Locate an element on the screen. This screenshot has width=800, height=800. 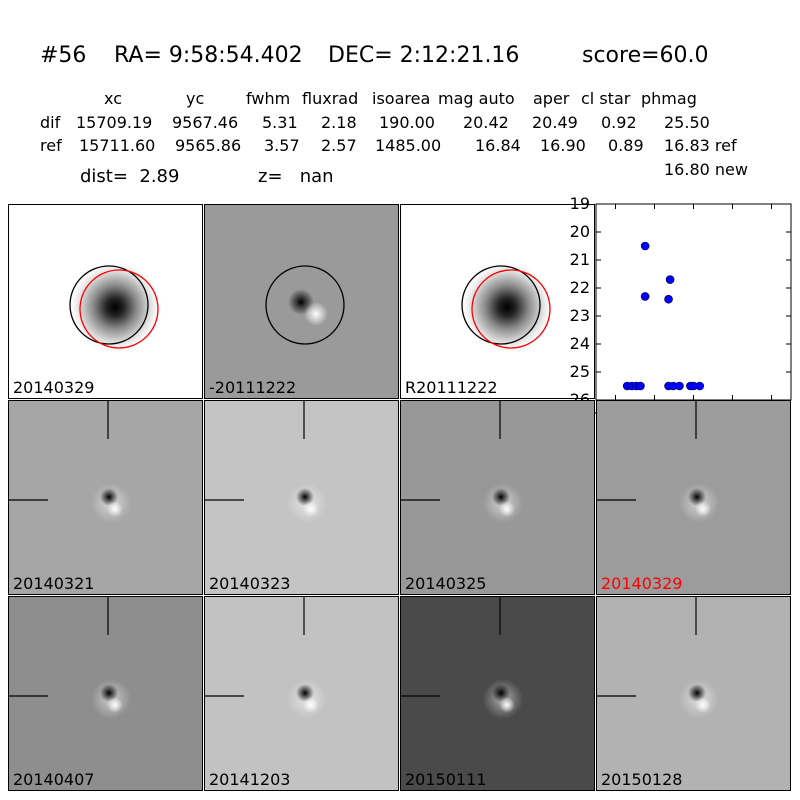
panel-label: -20111222 is located at coordinates (253, 387).